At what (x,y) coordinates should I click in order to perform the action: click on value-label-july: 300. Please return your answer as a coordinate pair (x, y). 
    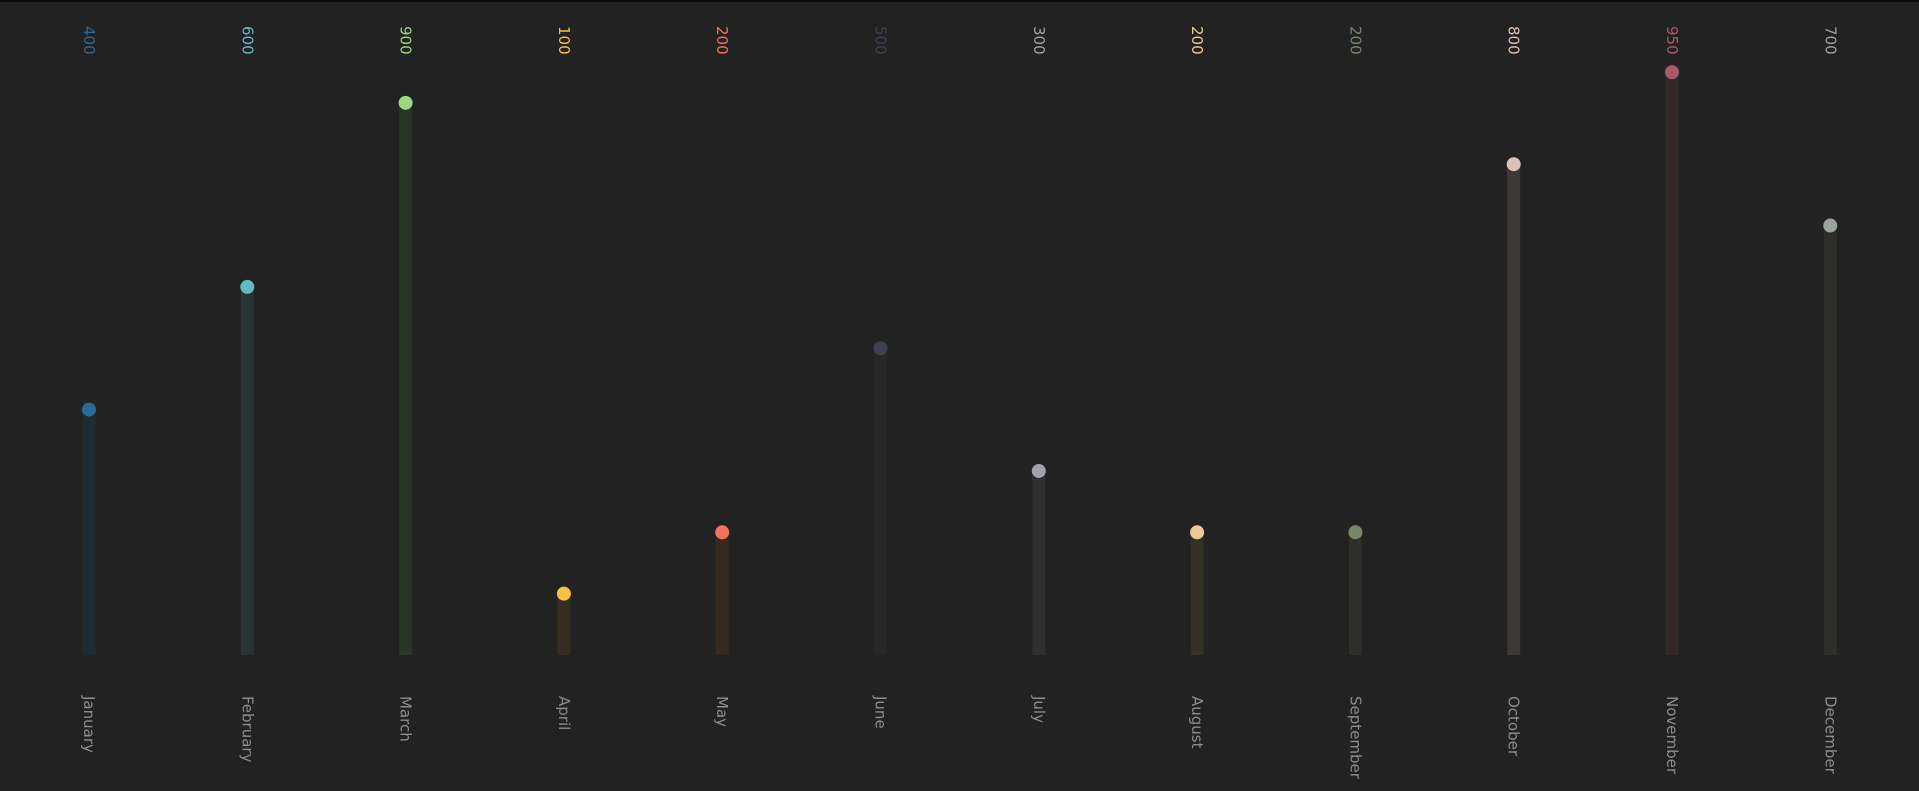
    Looking at the image, I should click on (1039, 40).